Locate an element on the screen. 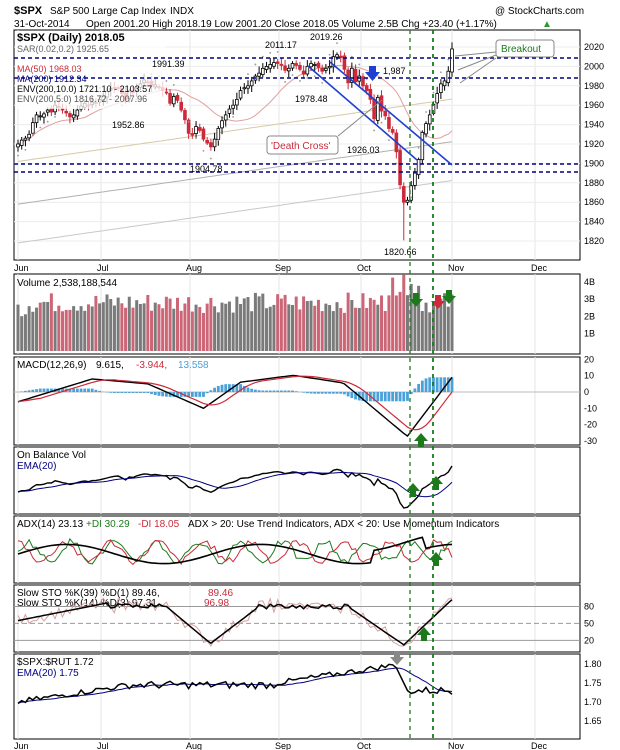  adx-green-up-arrow-icon is located at coordinates (436, 559).